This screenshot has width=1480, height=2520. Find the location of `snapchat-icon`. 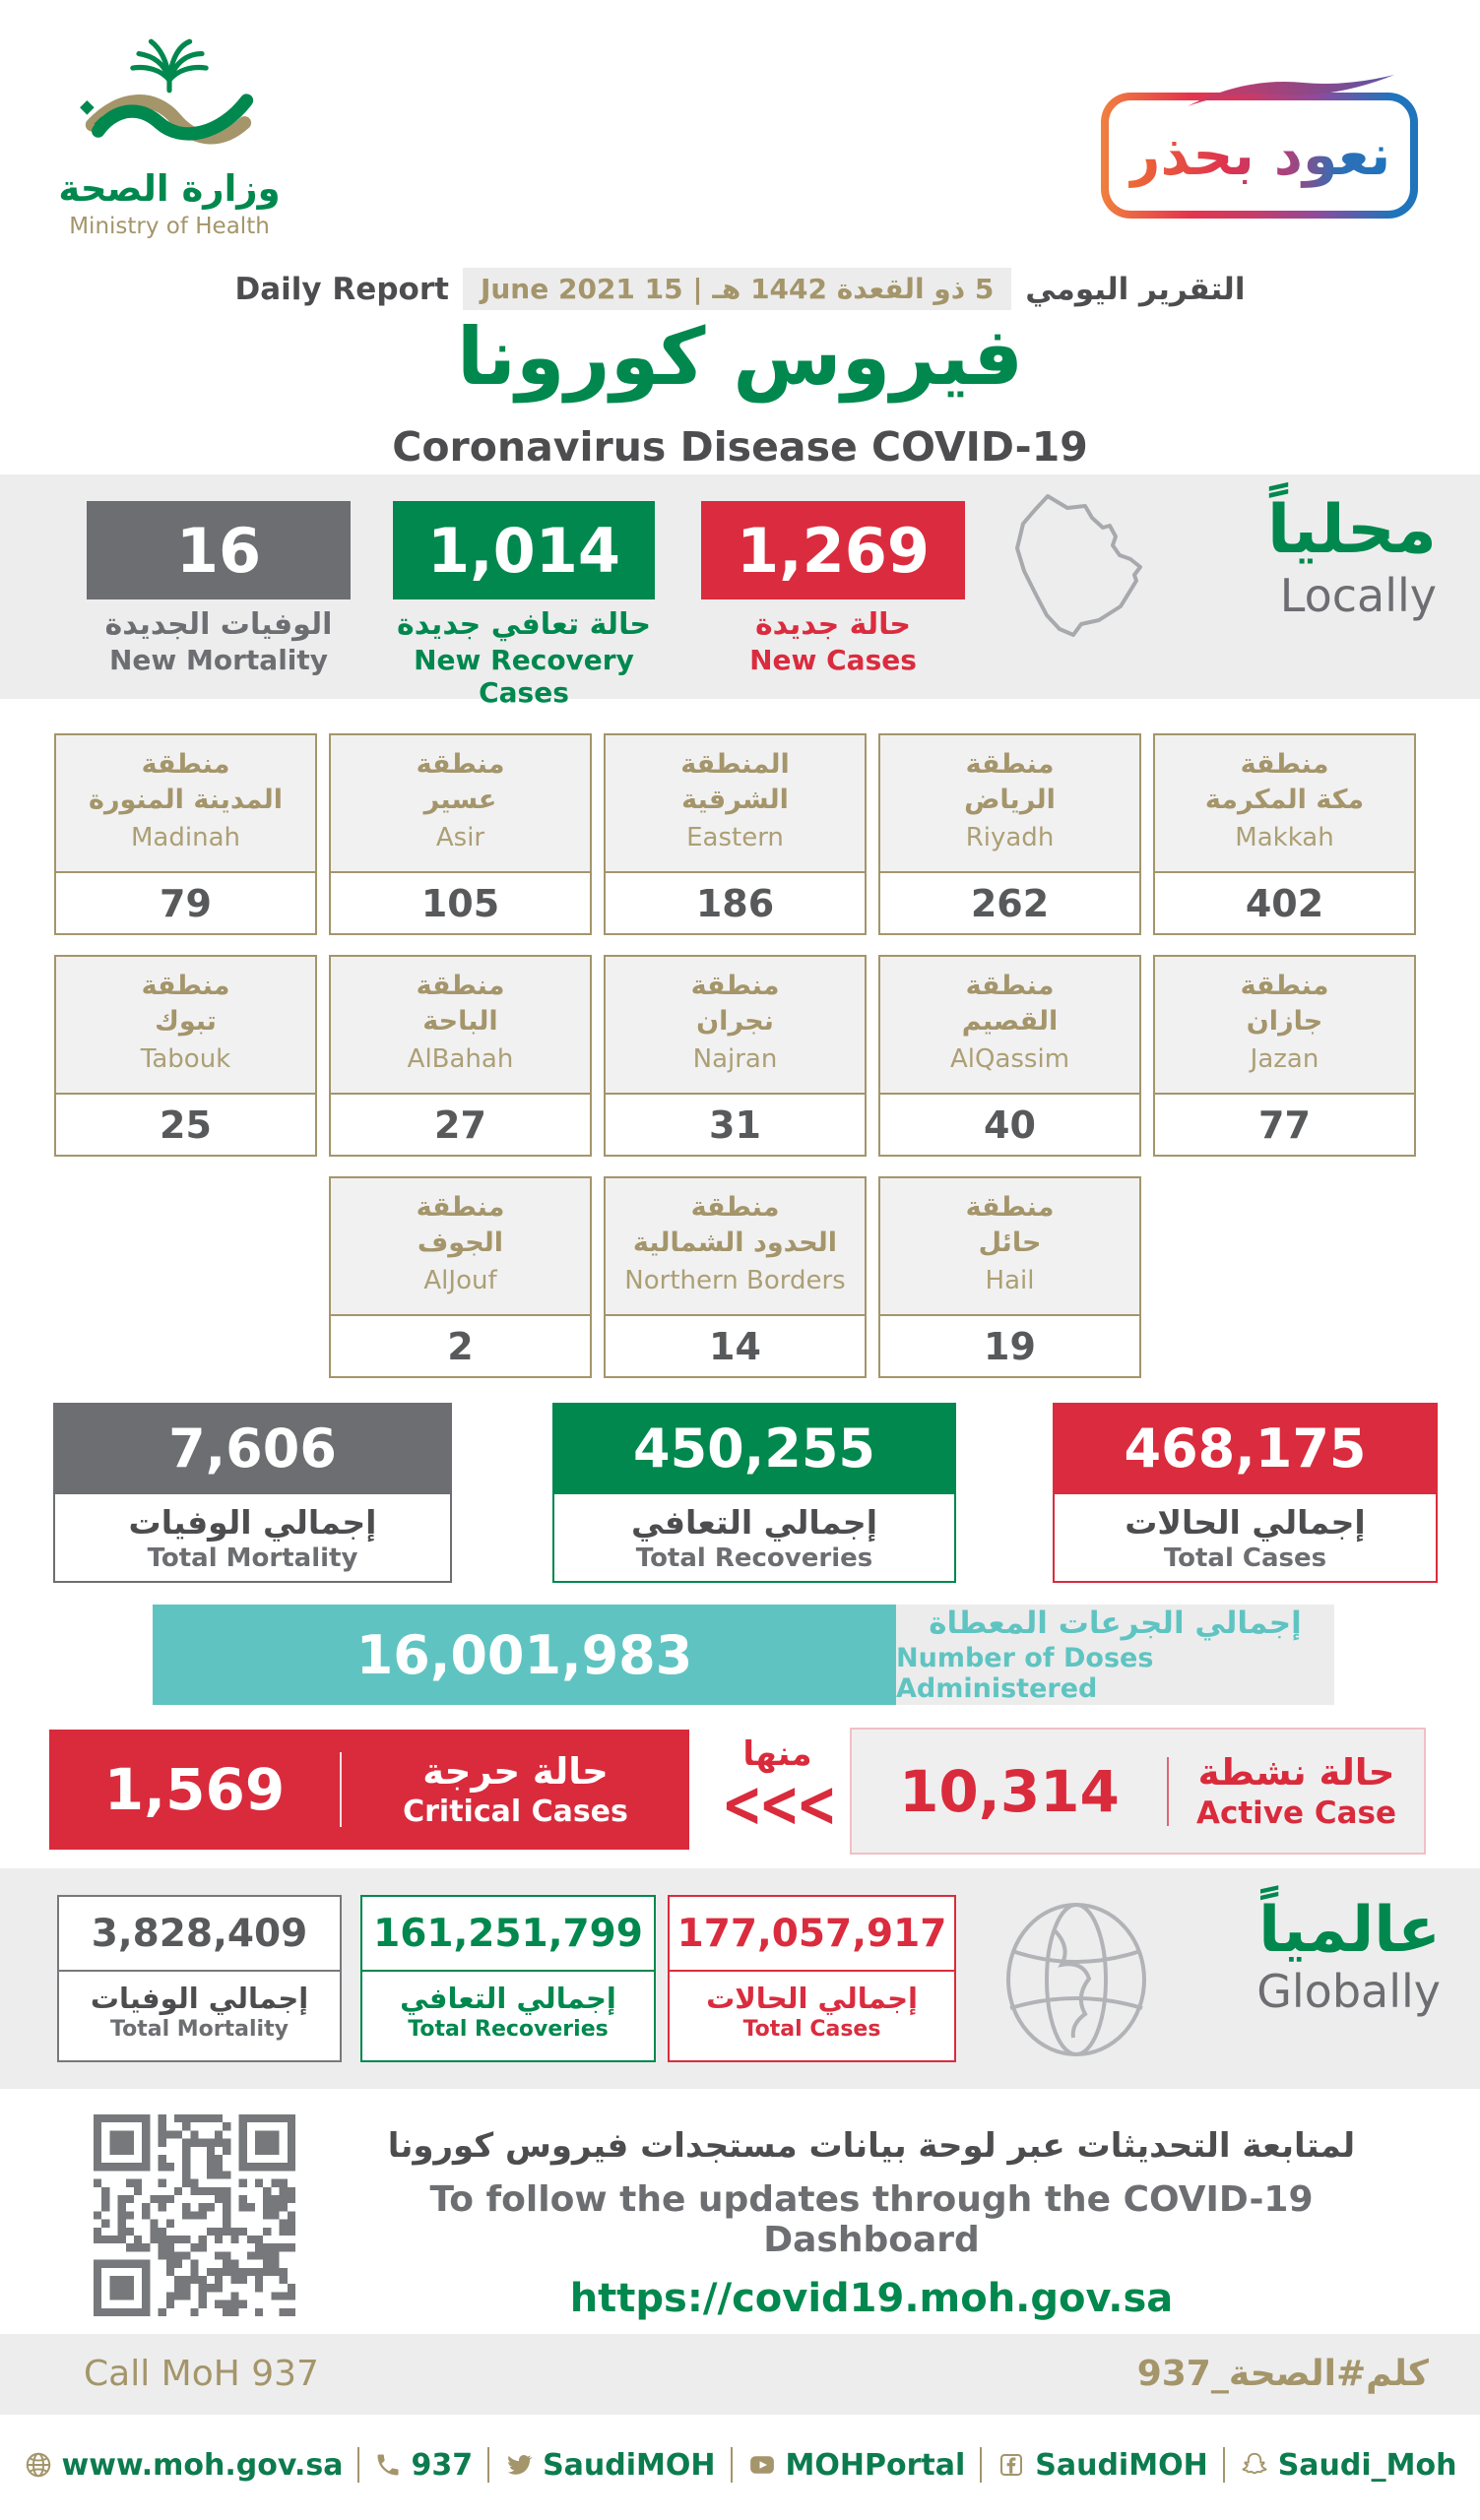

snapchat-icon is located at coordinates (1254, 2463).